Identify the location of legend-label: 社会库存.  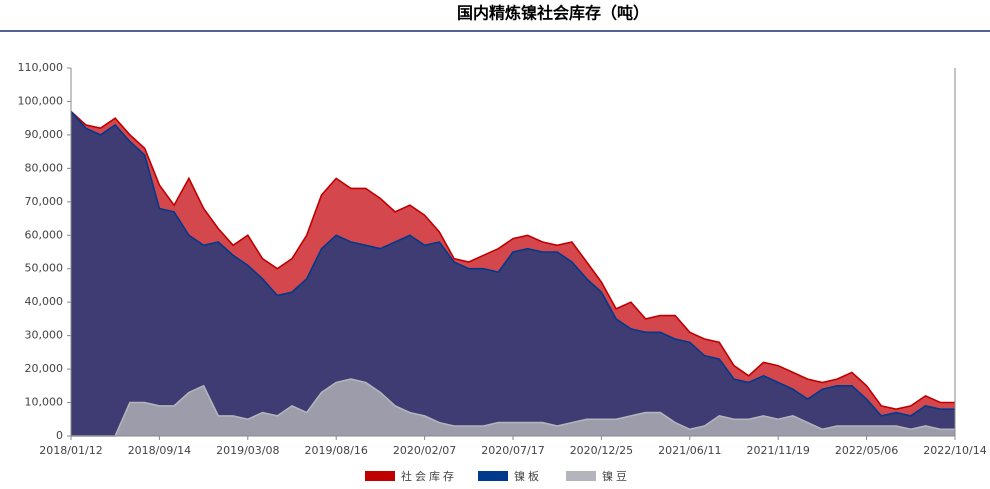
(429, 476).